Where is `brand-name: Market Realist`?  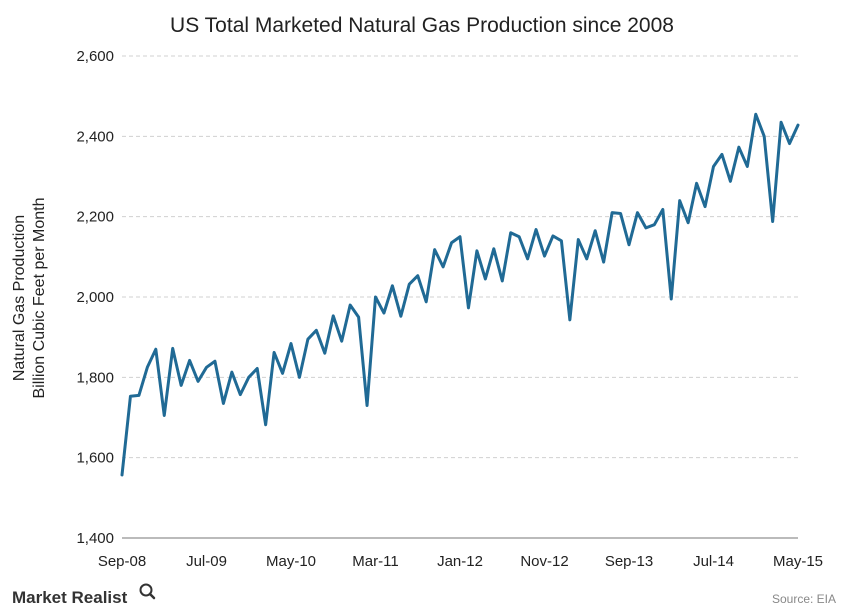 brand-name: Market Realist is located at coordinates (70, 597).